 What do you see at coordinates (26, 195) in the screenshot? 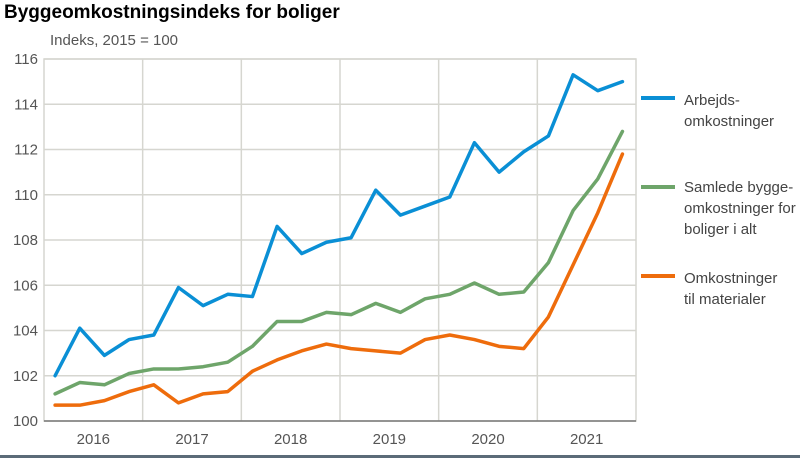
I see `y-tick-label: 110` at bounding box center [26, 195].